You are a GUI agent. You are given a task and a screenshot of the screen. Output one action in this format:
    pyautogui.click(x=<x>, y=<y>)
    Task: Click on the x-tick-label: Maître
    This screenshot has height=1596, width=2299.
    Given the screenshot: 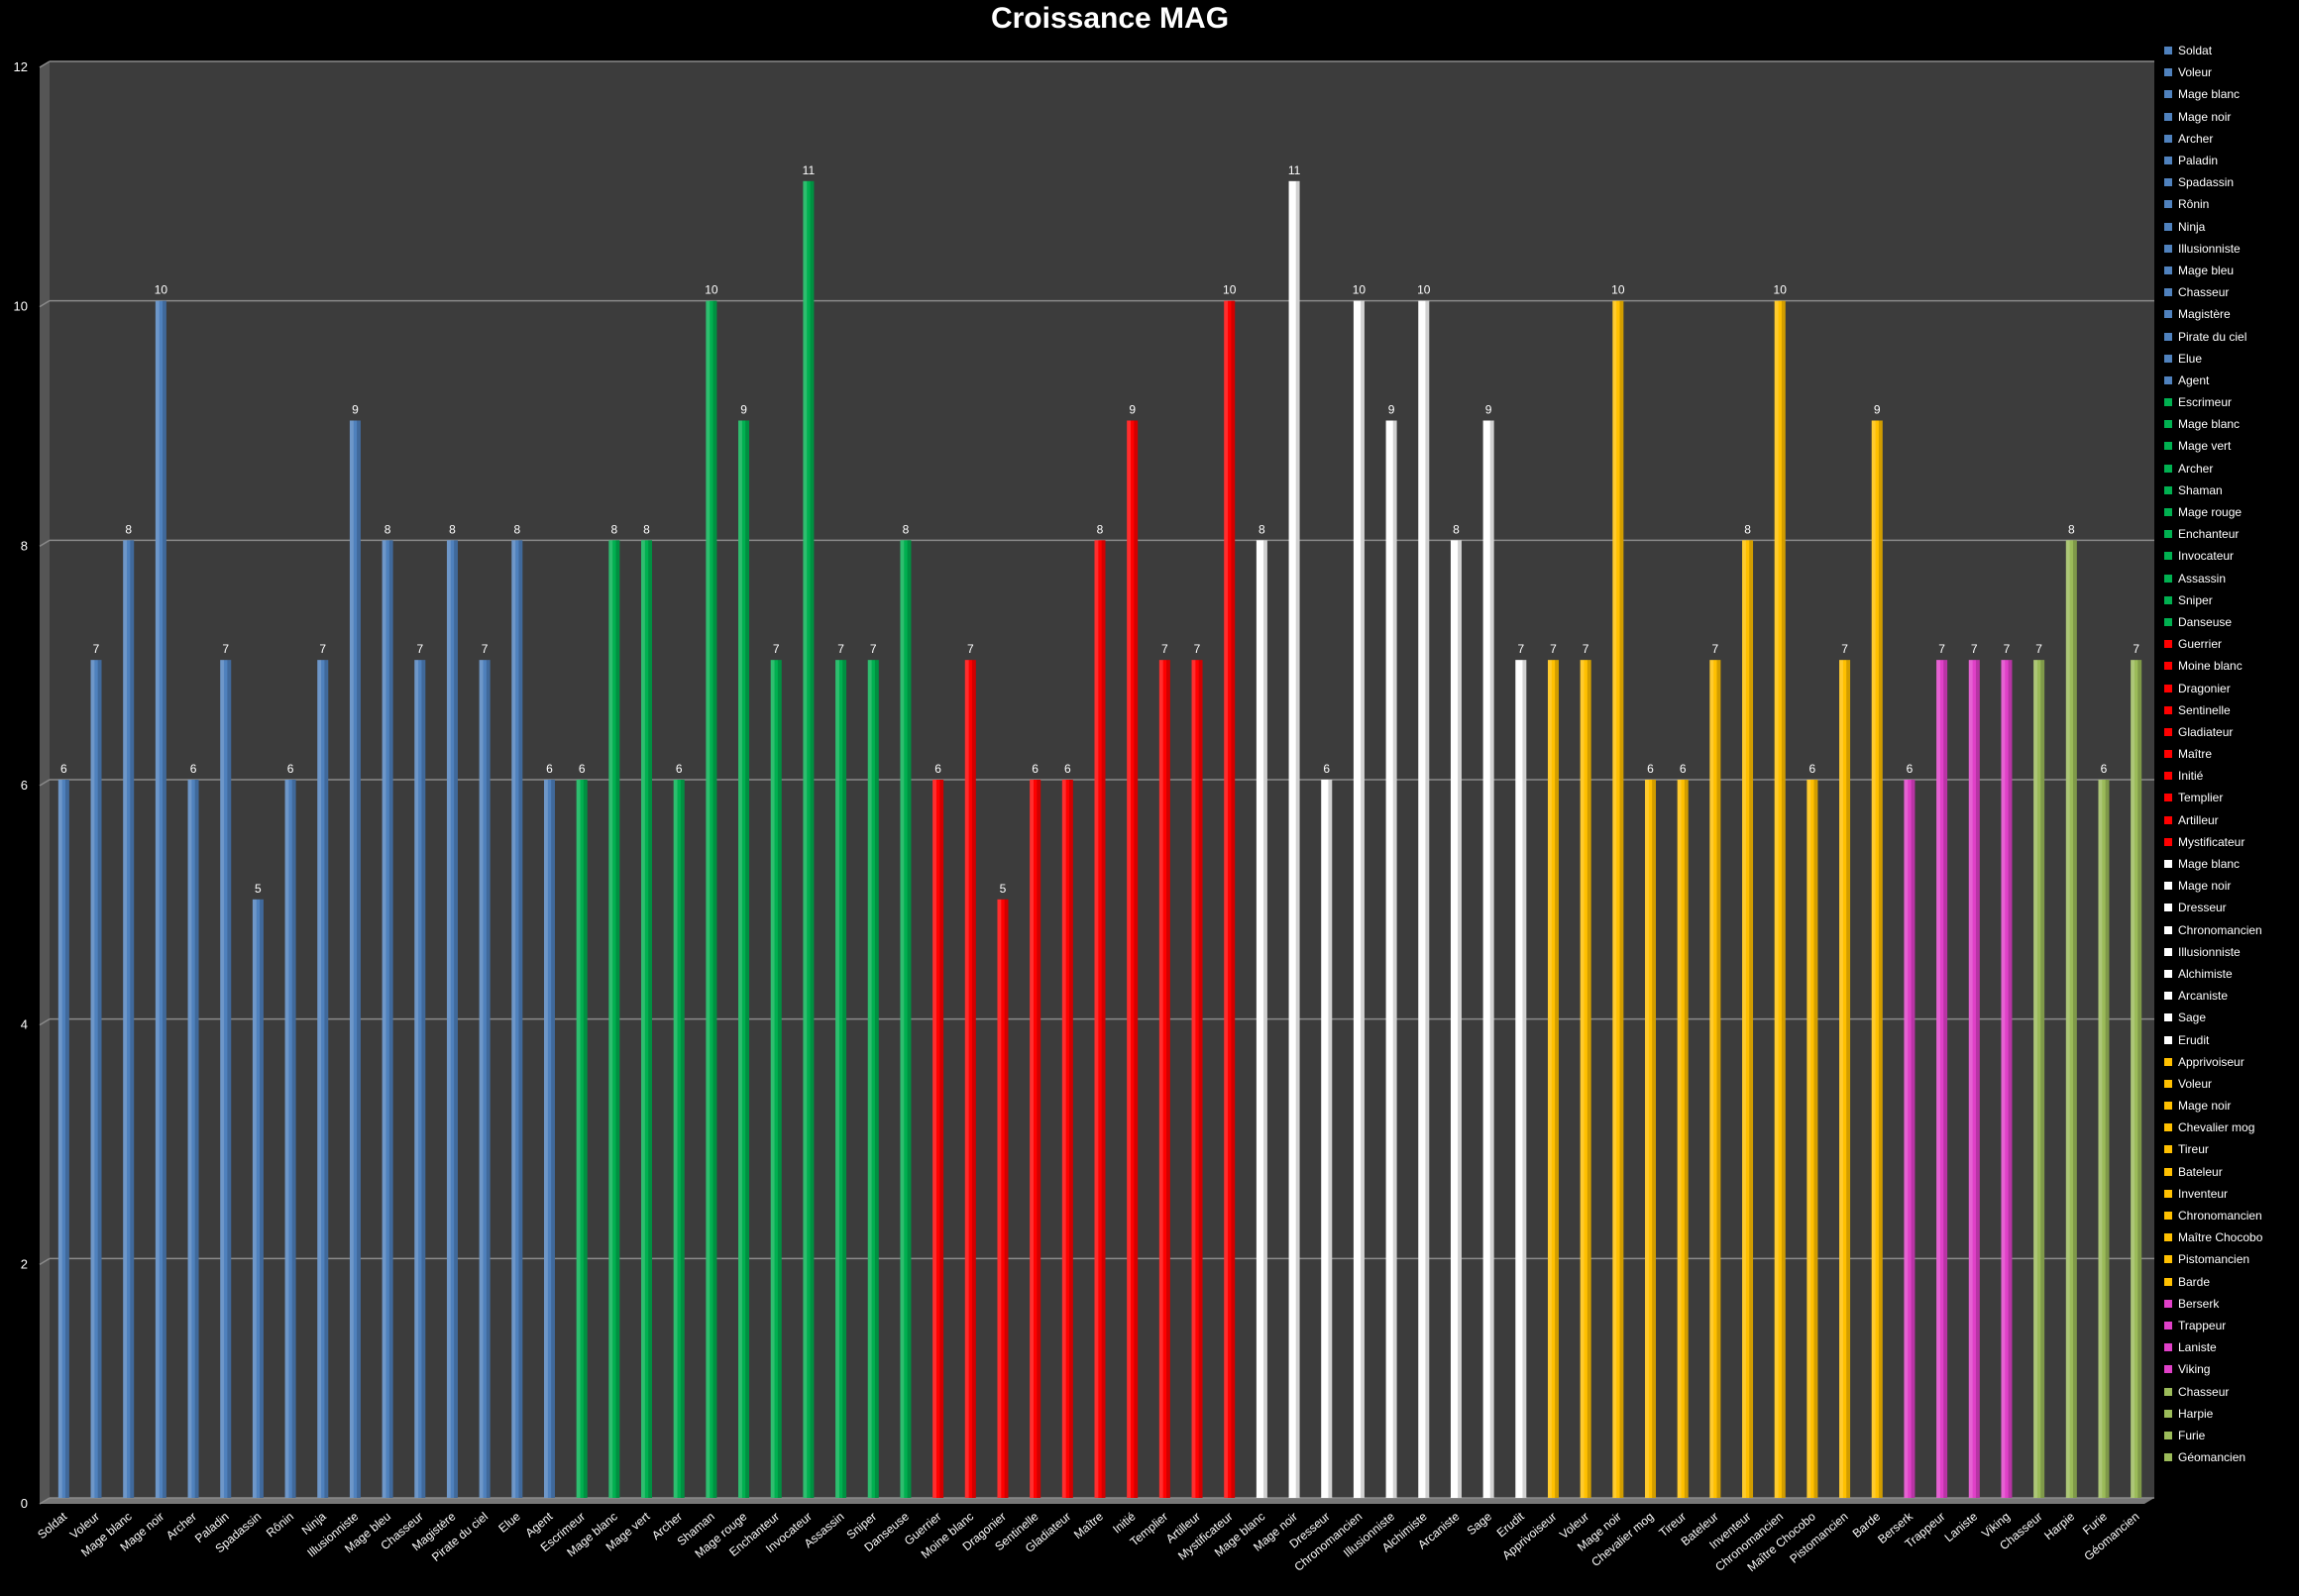 What is the action you would take?
    pyautogui.click(x=1089, y=1525)
    